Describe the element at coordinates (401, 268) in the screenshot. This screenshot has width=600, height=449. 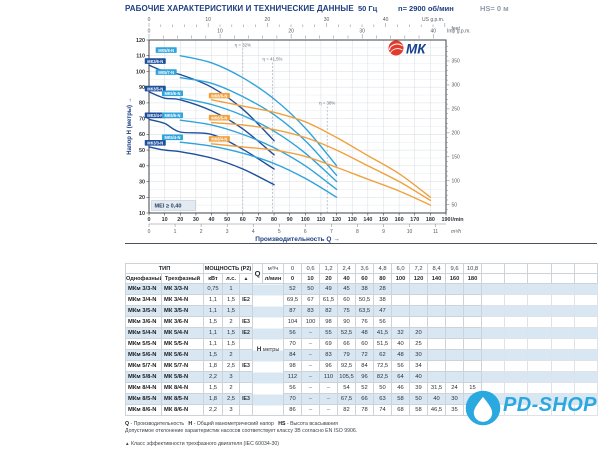
I see `q-value-m3h: 6,0` at that location.